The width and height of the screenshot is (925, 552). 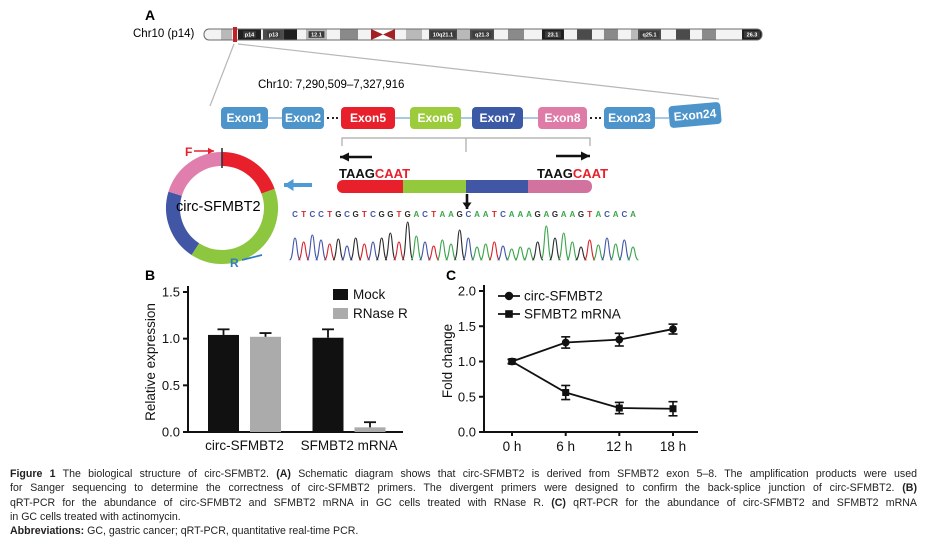 What do you see at coordinates (331, 85) in the screenshot?
I see `locus-coordinates: Chr10: 7,290,509–7,327,916` at bounding box center [331, 85].